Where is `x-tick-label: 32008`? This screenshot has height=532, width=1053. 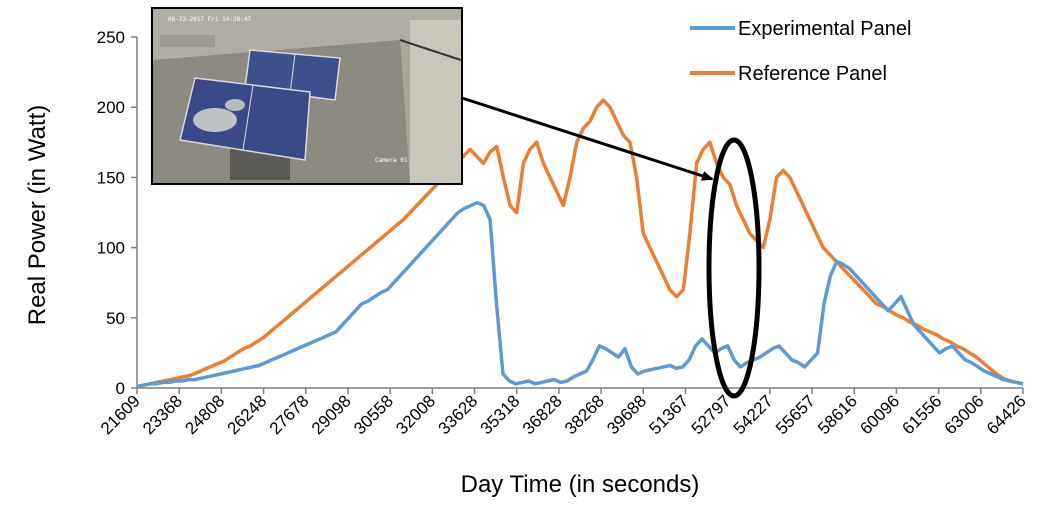
x-tick-label: 32008 is located at coordinates (415, 414).